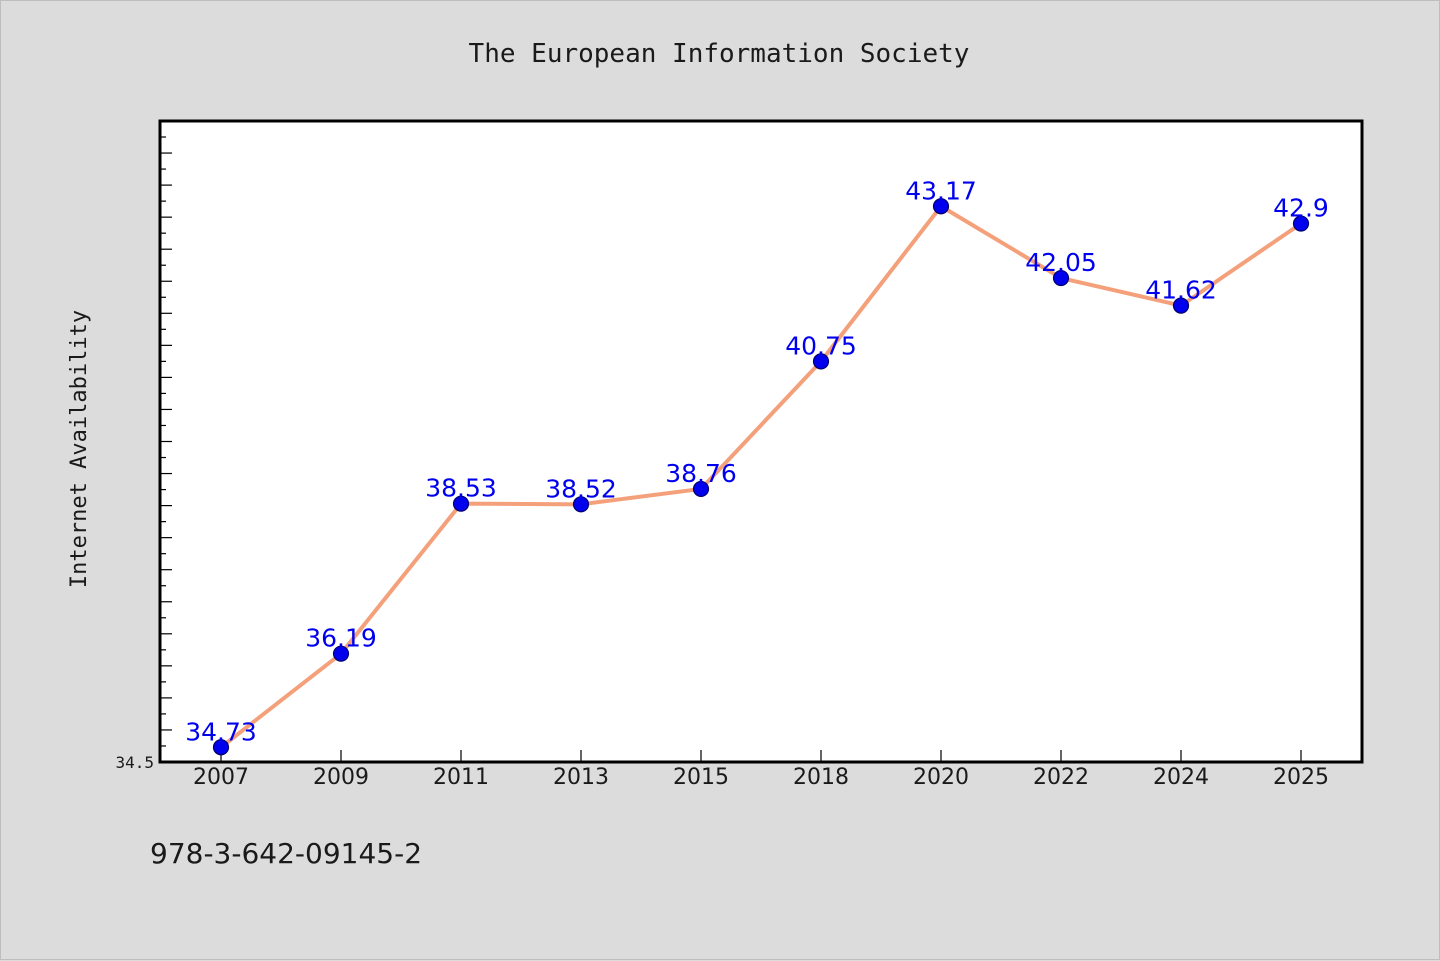  What do you see at coordinates (941, 190) in the screenshot?
I see `data-label: 43.17` at bounding box center [941, 190].